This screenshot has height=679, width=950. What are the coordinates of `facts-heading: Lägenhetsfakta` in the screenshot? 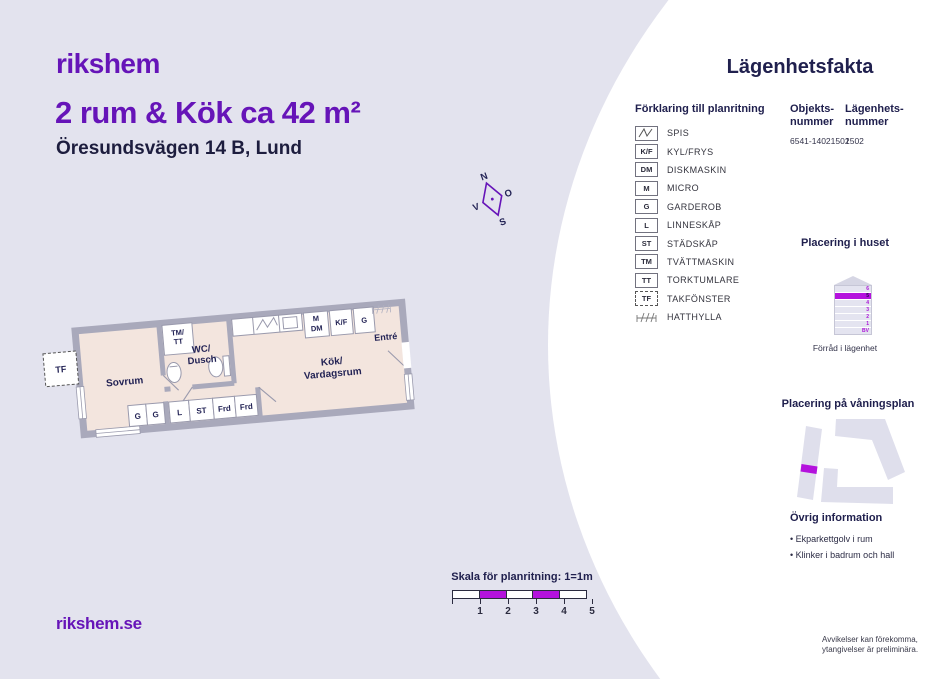 It's located at (800, 67).